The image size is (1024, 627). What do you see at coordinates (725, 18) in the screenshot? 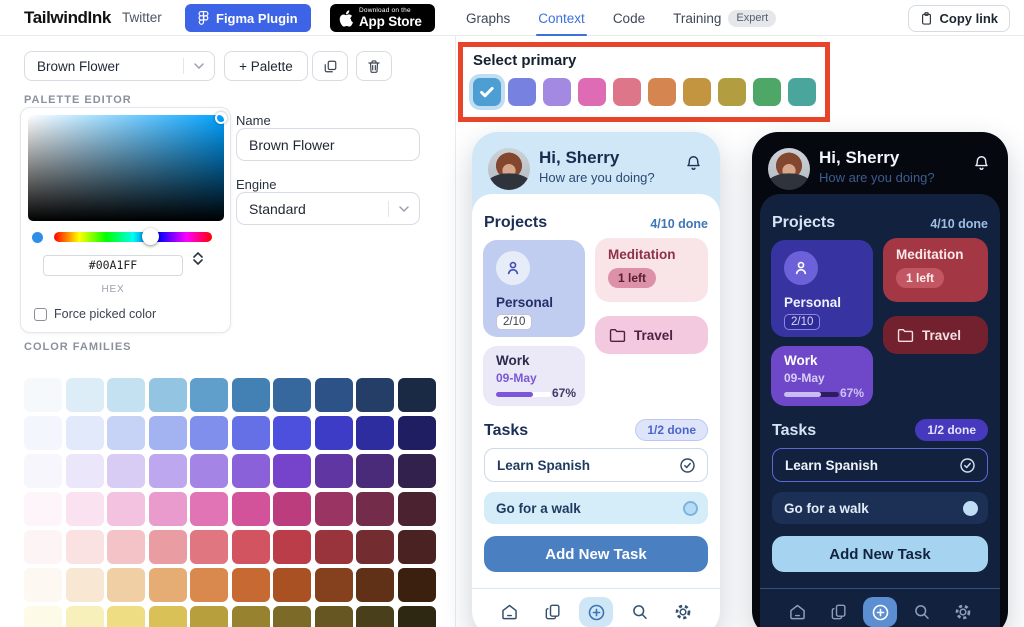
I see `tab-training: Training Expert` at bounding box center [725, 18].